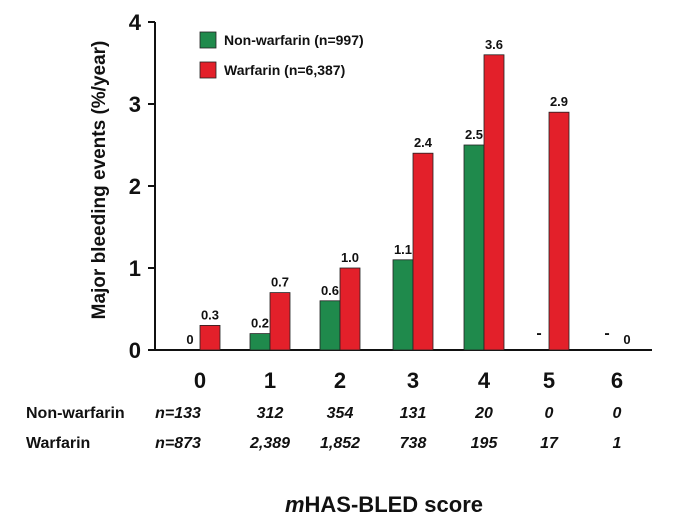 Image resolution: width=684 pixels, height=527 pixels. Describe the element at coordinates (135, 186) in the screenshot. I see `y-tick-label: 2` at that location.